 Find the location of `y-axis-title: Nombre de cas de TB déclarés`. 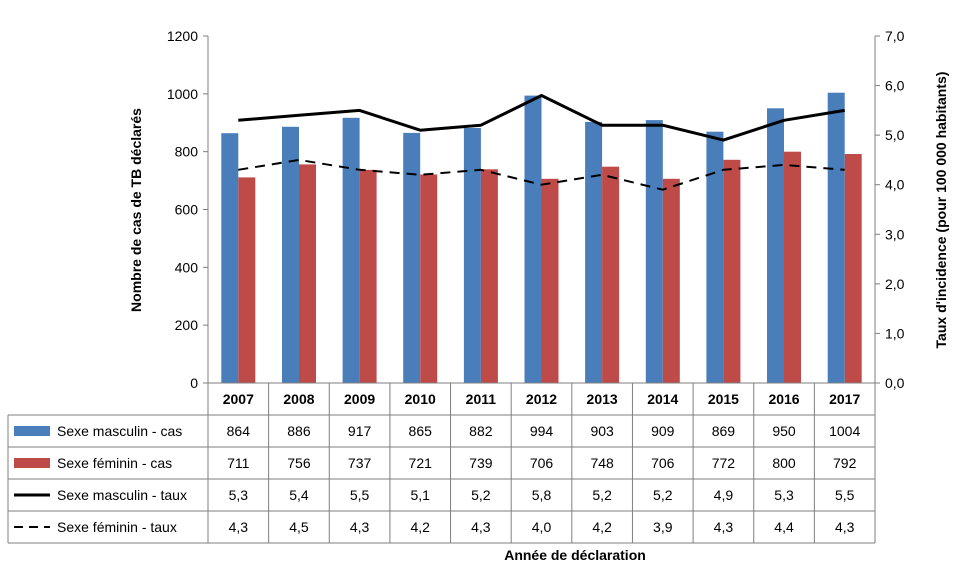

y-axis-title: Nombre de cas de TB déclarés is located at coordinates (136, 210).